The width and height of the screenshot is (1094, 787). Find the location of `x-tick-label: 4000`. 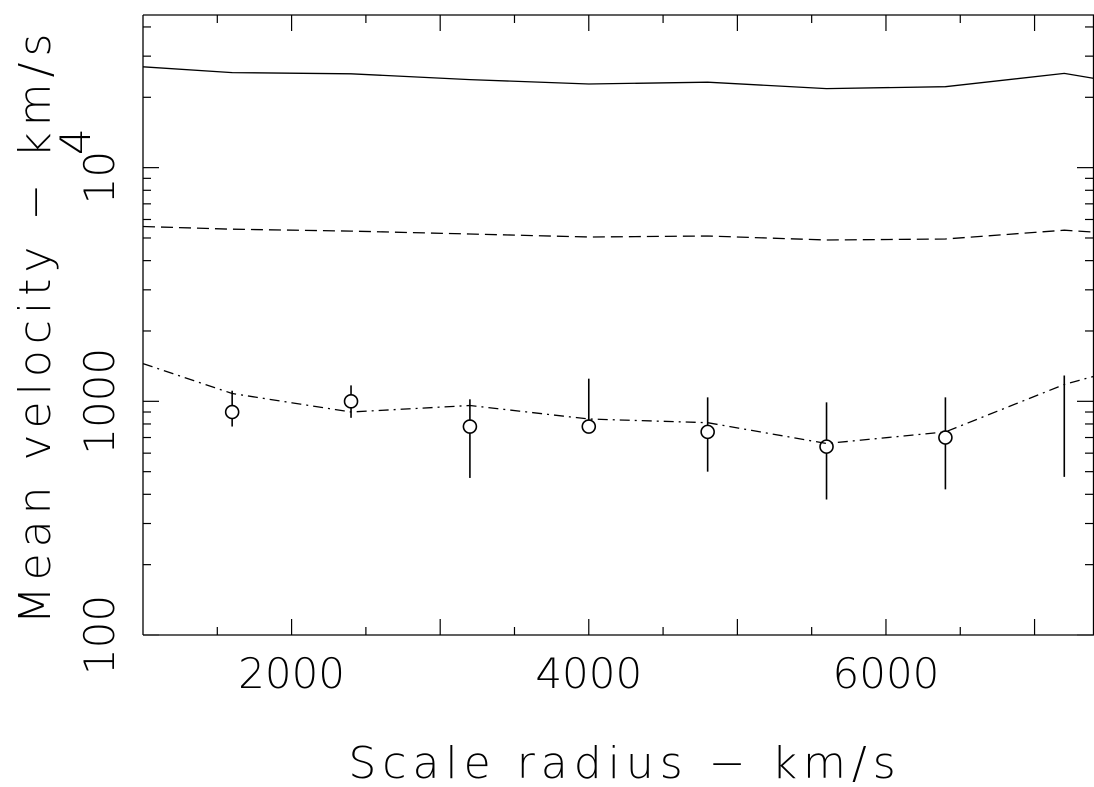

x-tick-label: 4000 is located at coordinates (588, 673).